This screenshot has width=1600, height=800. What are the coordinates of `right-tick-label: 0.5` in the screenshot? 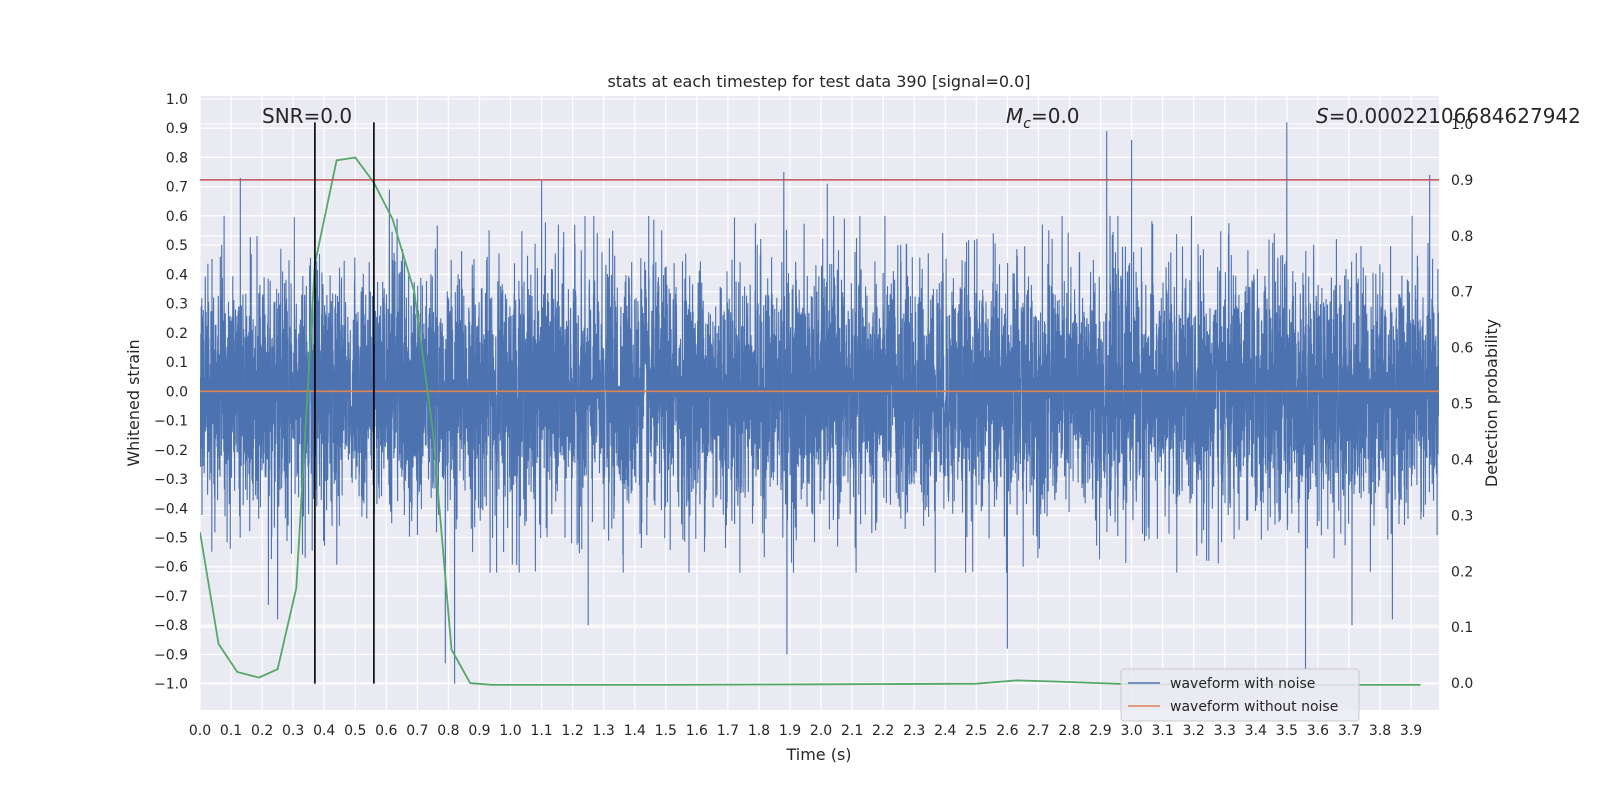 It's located at (1462, 405).